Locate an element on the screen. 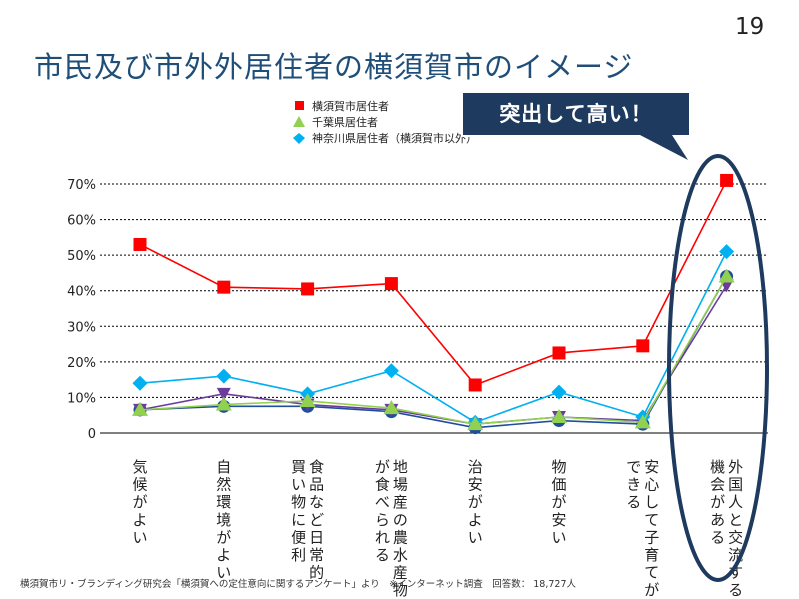 Image resolution: width=799 pixels, height=599 pixels. x-label-char: ら is located at coordinates (382, 520).